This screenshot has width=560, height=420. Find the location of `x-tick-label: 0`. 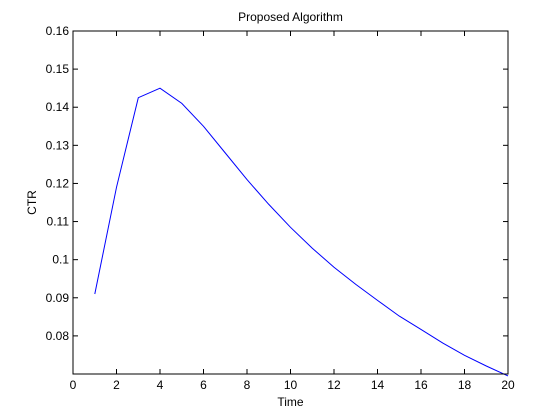

x-tick-label: 0 is located at coordinates (73, 385).